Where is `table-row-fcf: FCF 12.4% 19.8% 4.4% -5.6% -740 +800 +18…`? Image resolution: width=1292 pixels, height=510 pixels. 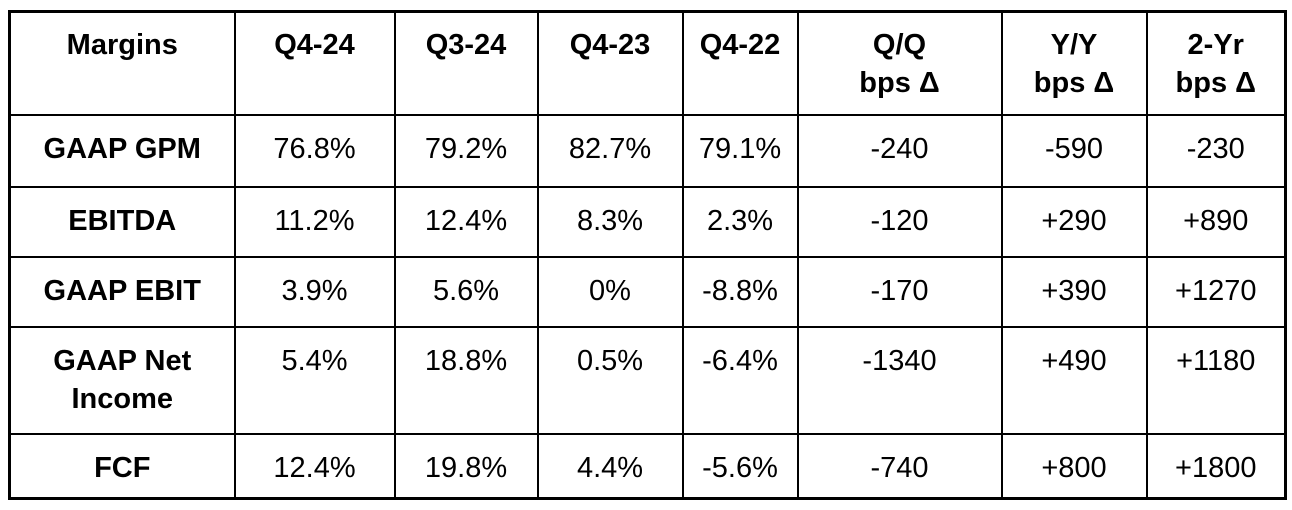 table-row-fcf: FCF 12.4% 19.8% 4.4% -5.6% -740 +800 +18… is located at coordinates (647, 466).